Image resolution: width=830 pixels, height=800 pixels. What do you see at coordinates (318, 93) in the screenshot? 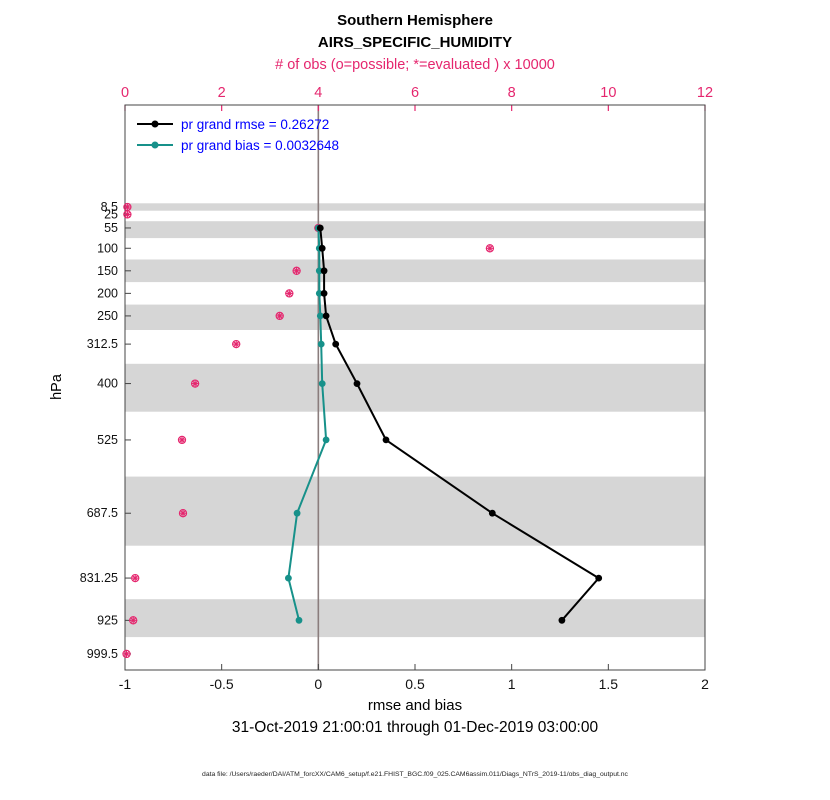
I see `obs-tick-label: 4` at bounding box center [318, 93].